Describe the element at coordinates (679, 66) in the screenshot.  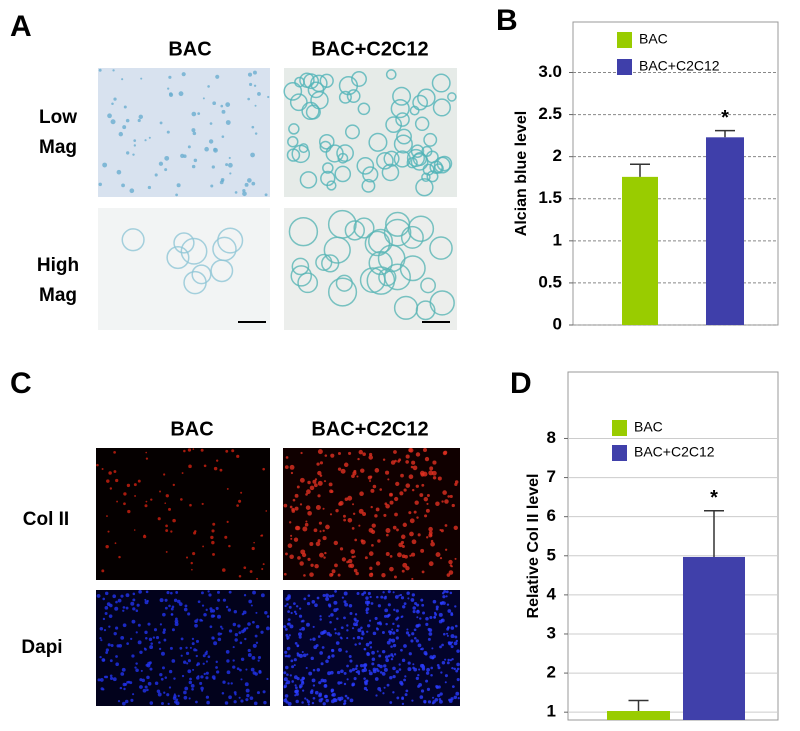
I see `legend-label: BAC+C2C12` at that location.